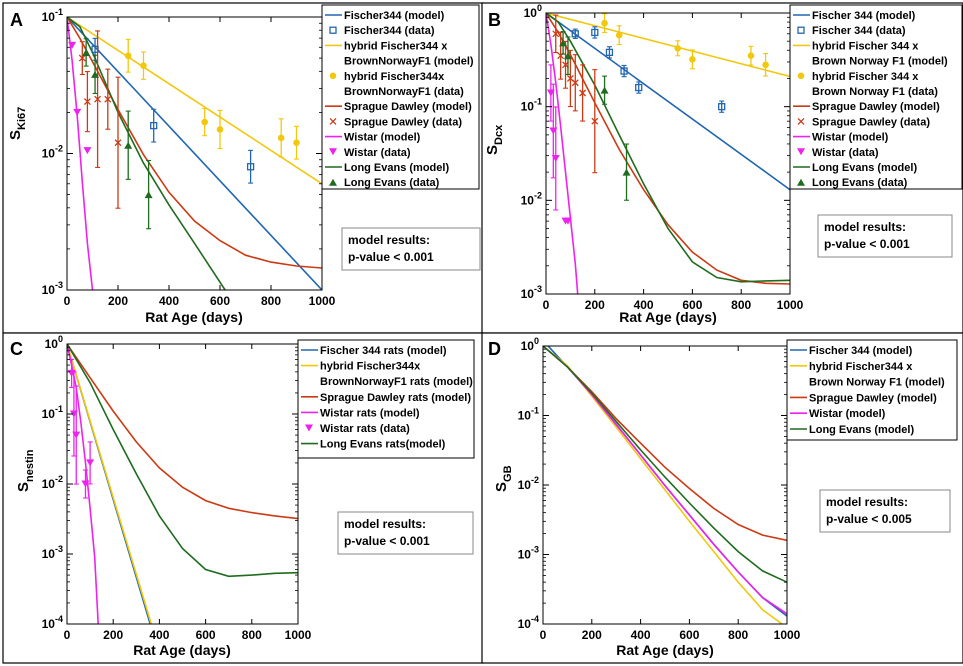  Describe the element at coordinates (298, 635) in the screenshot. I see `x-tick-label: 1000` at that location.